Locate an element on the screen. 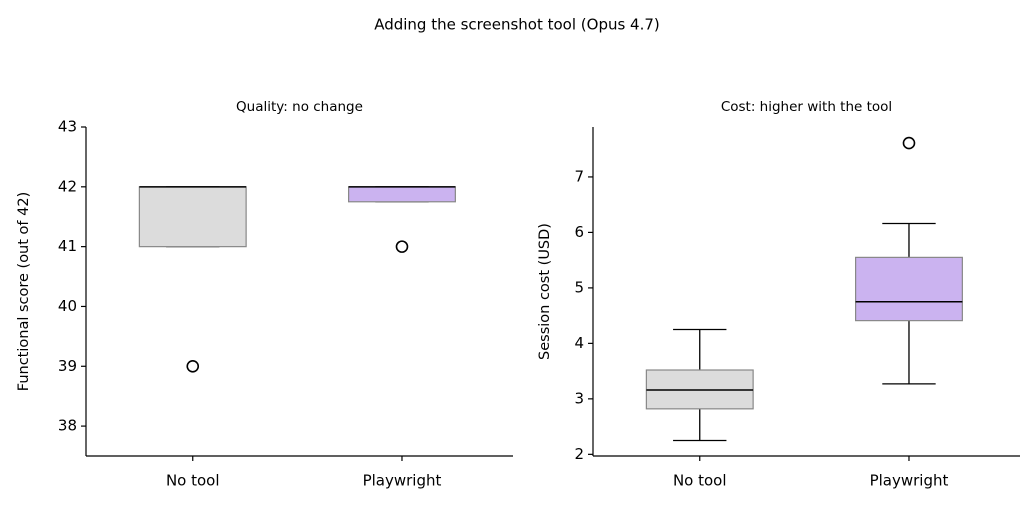 The height and width of the screenshot is (507, 1034). y-tick-label: 42 is located at coordinates (67, 186).